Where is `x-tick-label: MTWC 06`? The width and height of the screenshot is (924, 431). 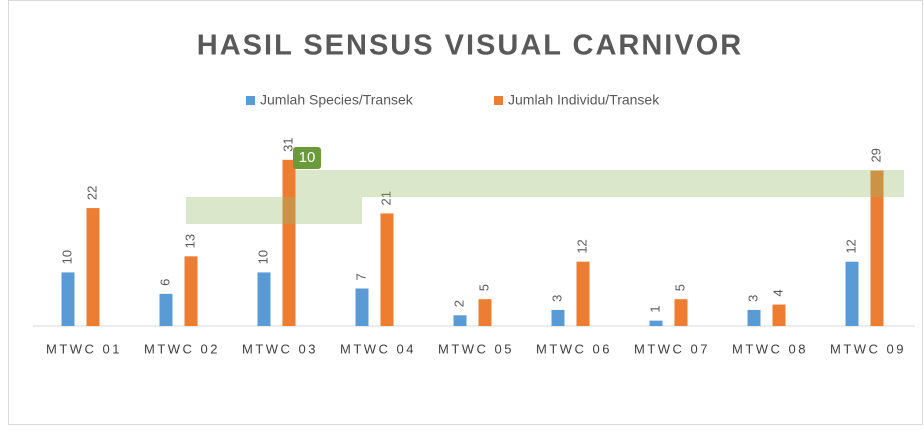
x-tick-label: MTWC 06 is located at coordinates (574, 348).